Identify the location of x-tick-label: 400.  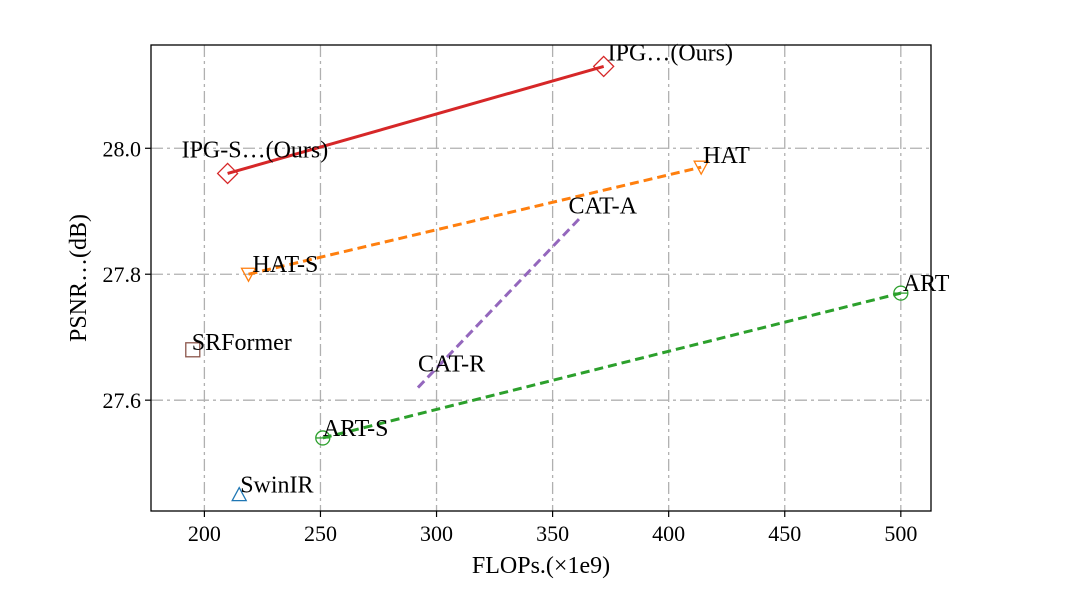
(668, 533).